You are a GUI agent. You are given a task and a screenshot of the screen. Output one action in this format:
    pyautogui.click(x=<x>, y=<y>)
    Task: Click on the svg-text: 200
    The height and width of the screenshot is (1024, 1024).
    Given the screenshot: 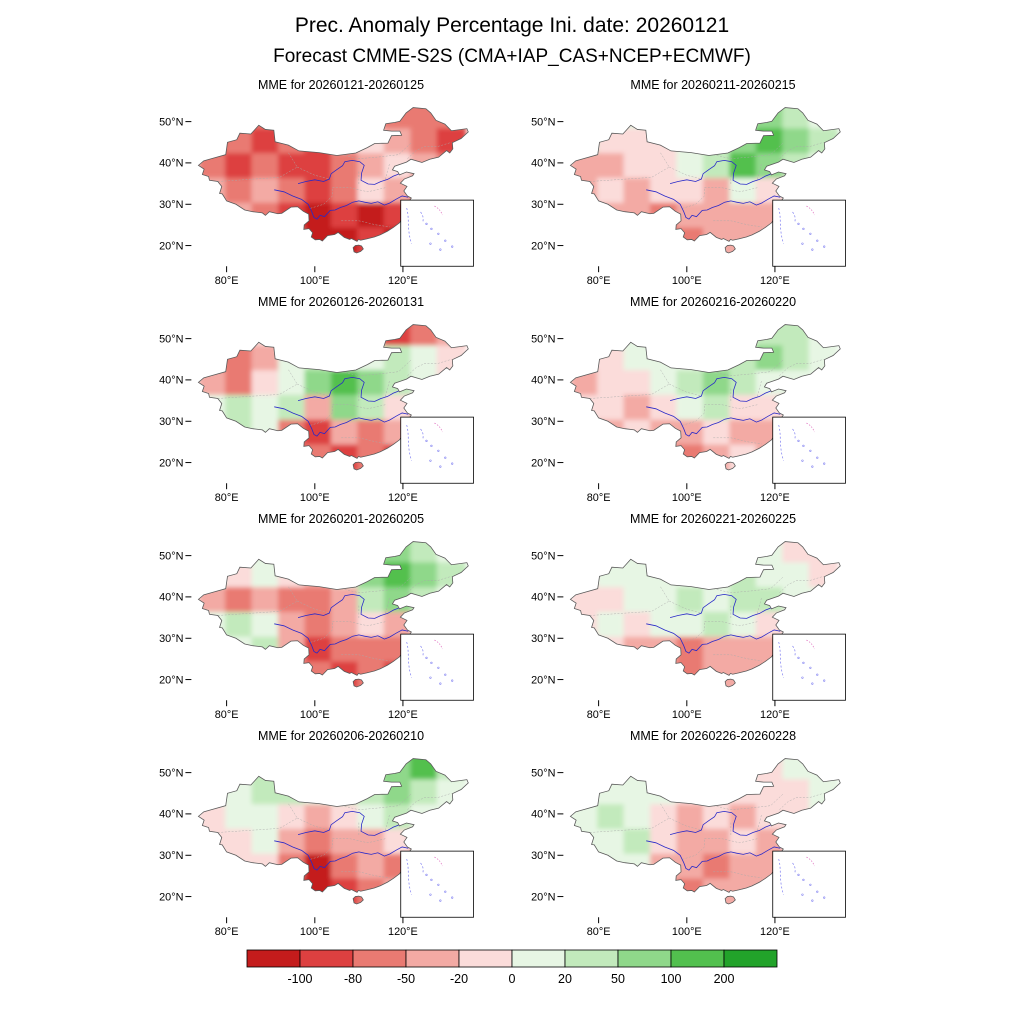 What is the action you would take?
    pyautogui.click(x=724, y=979)
    